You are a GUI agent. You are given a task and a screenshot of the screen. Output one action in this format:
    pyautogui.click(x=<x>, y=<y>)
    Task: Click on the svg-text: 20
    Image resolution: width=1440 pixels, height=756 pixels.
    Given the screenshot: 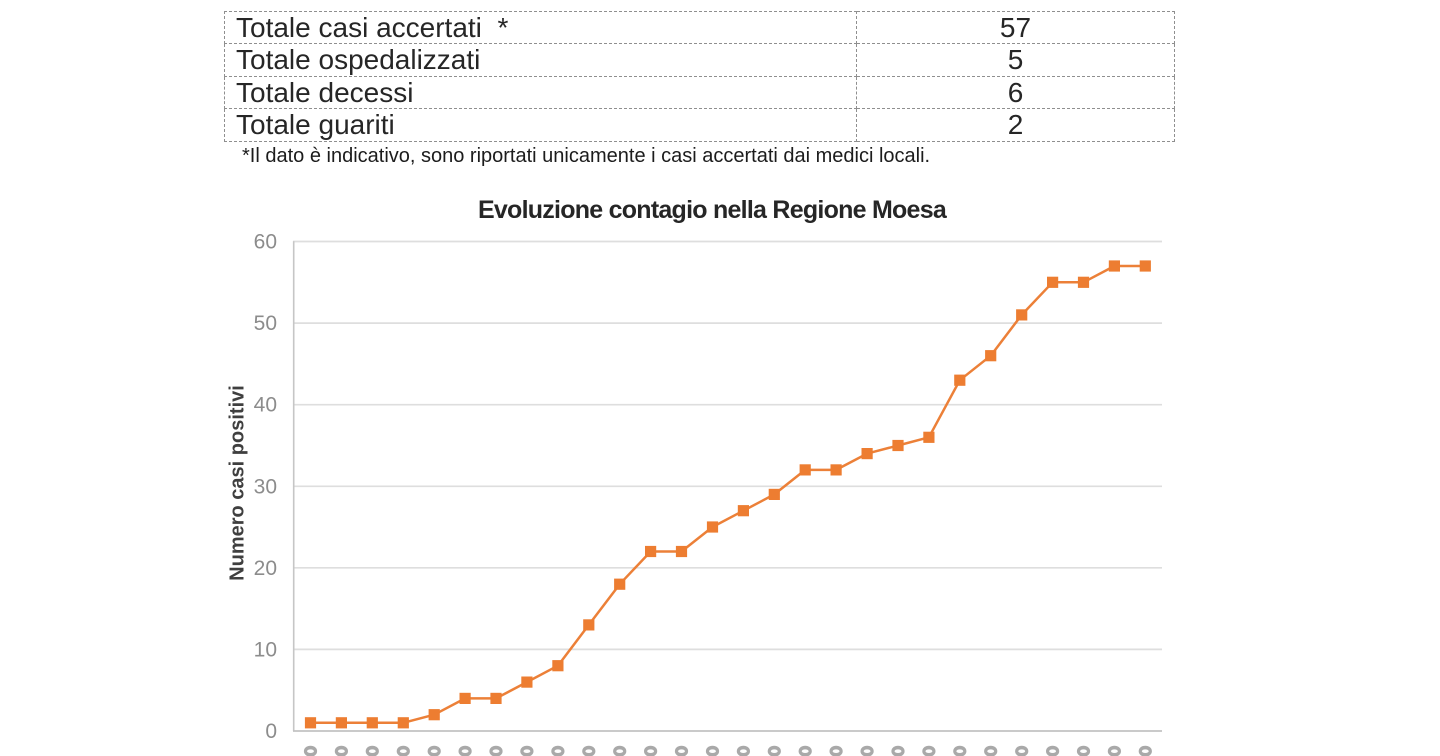 What is the action you would take?
    pyautogui.click(x=265, y=568)
    